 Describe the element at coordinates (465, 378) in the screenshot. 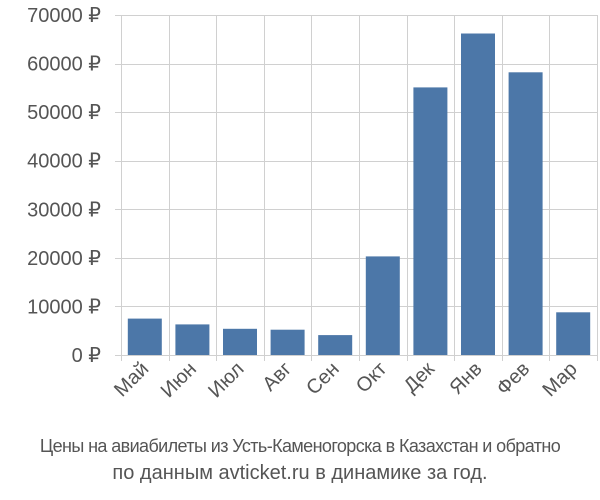

I see `x-tick-label: Янв` at that location.